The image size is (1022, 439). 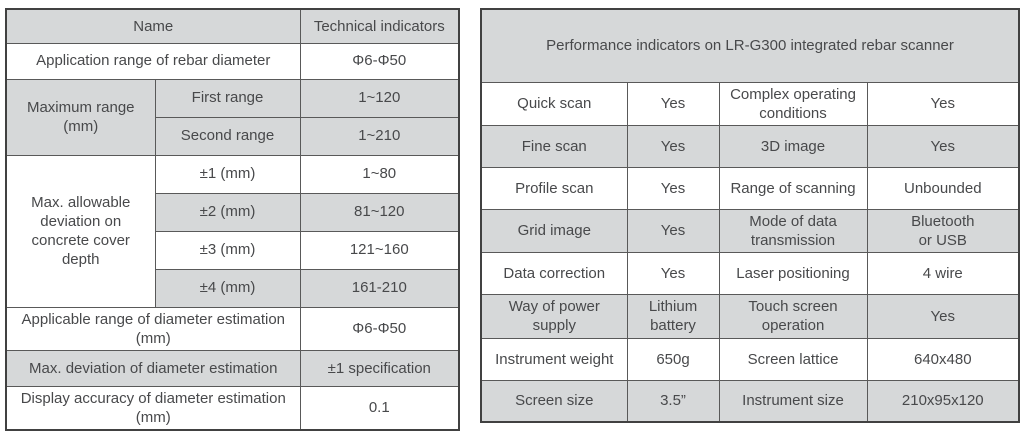 I want to click on perf-label-cell: Grid image, so click(x=554, y=231).